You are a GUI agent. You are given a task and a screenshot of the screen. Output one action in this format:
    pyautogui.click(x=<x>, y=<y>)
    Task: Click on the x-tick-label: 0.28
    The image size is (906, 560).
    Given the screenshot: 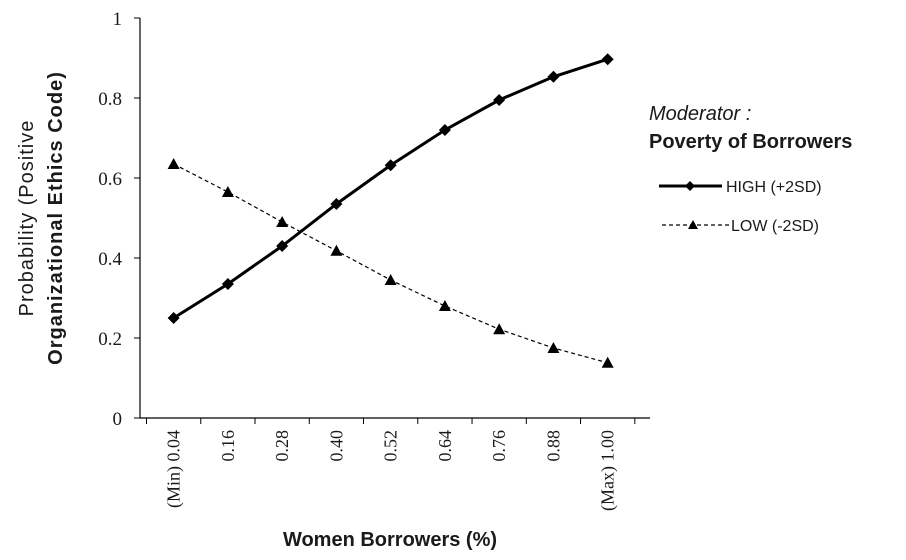 What is the action you would take?
    pyautogui.click(x=282, y=446)
    